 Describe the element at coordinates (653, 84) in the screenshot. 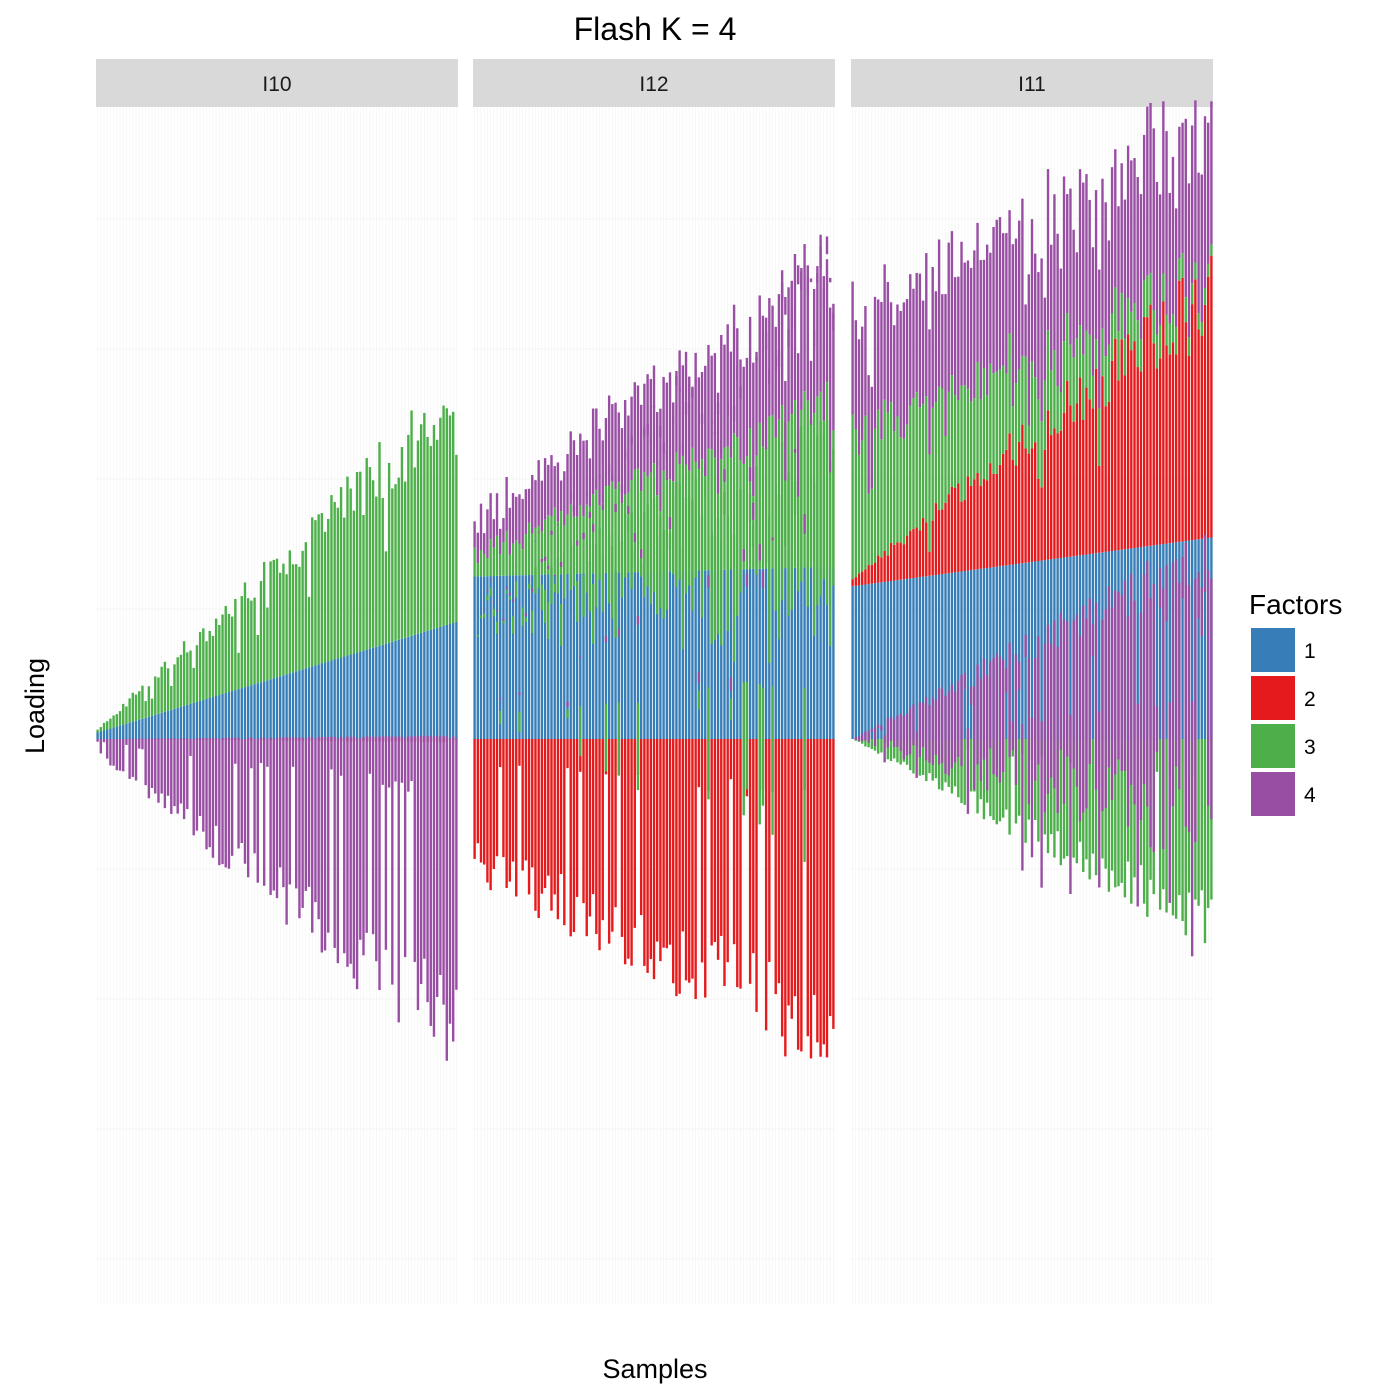

I see `facet-strip-label: I12` at that location.